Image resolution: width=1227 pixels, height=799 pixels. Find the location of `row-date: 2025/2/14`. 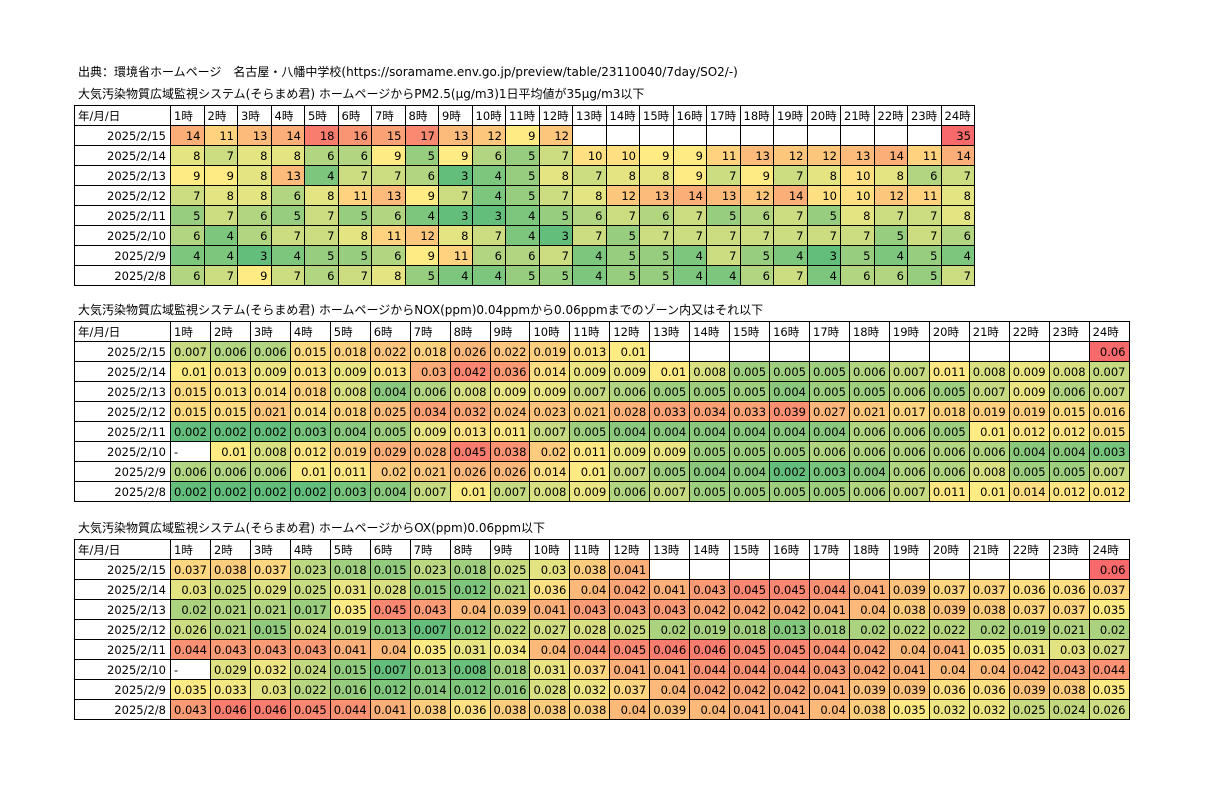

row-date: 2025/2/14 is located at coordinates (122, 155).